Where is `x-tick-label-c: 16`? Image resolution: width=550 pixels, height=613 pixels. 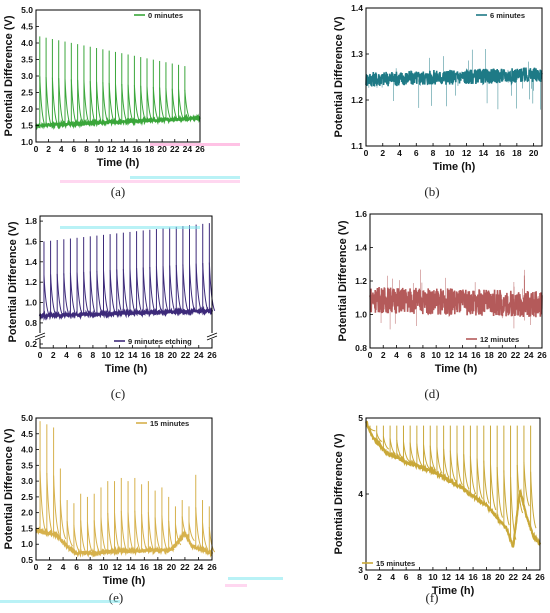
x-tick-label-c: 16 is located at coordinates (146, 355).